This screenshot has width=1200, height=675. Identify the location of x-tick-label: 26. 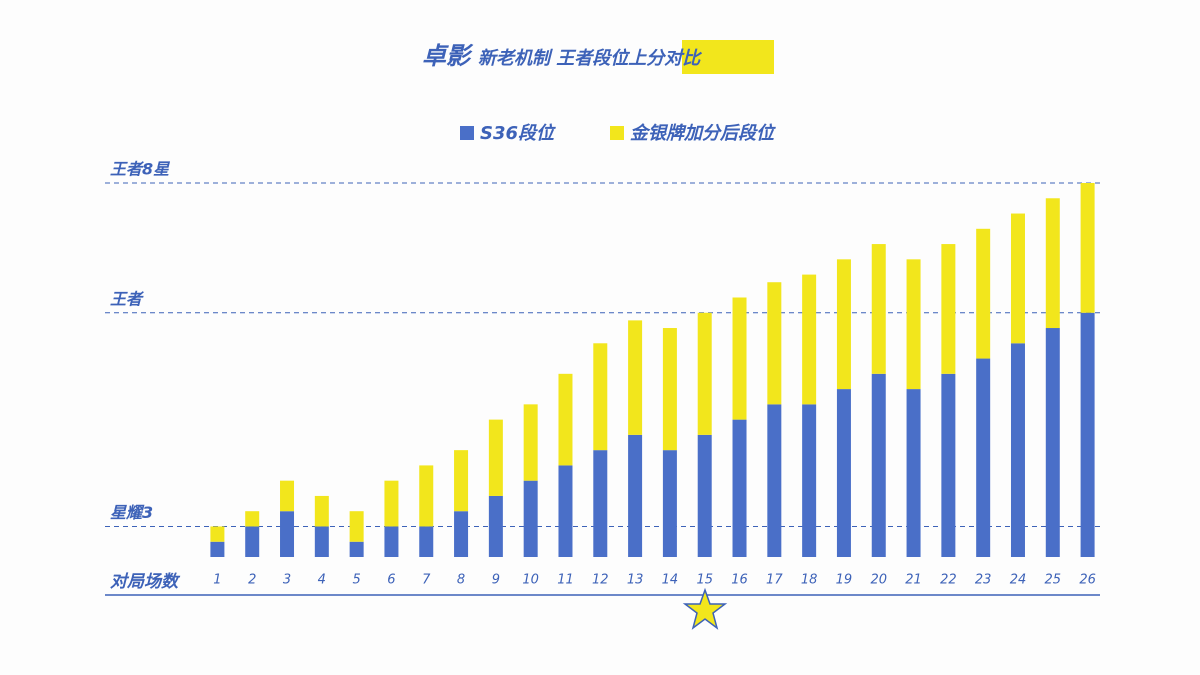
(1087, 580).